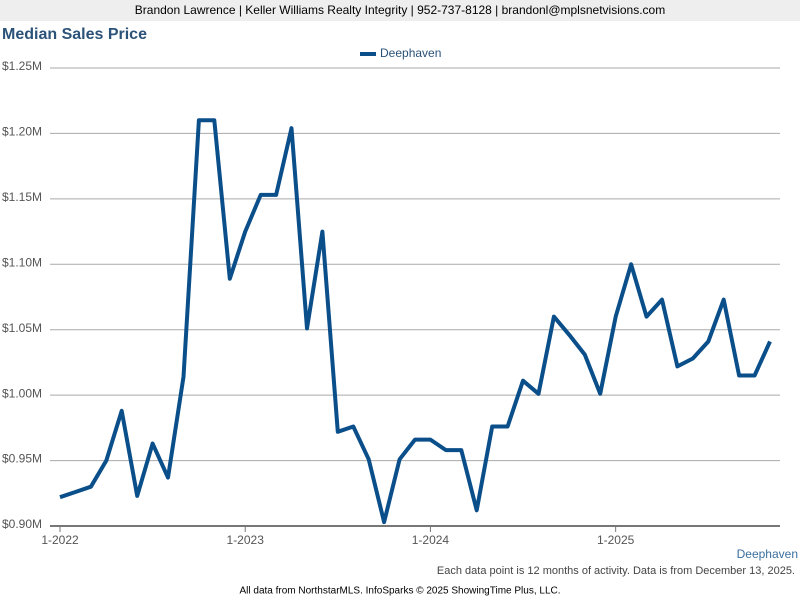 The width and height of the screenshot is (800, 600). I want to click on legend-label: Deephaven, so click(410, 53).